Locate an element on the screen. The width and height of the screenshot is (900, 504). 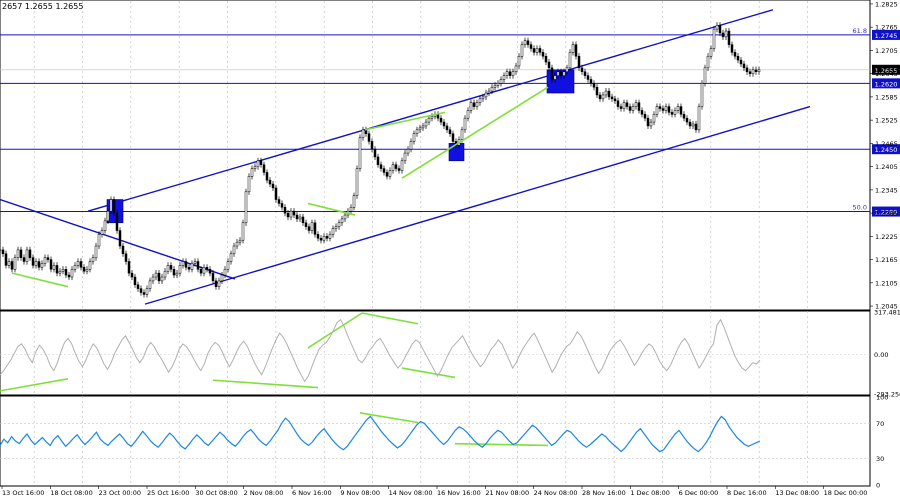
rsi-tick-label: 0 is located at coordinates (878, 486).